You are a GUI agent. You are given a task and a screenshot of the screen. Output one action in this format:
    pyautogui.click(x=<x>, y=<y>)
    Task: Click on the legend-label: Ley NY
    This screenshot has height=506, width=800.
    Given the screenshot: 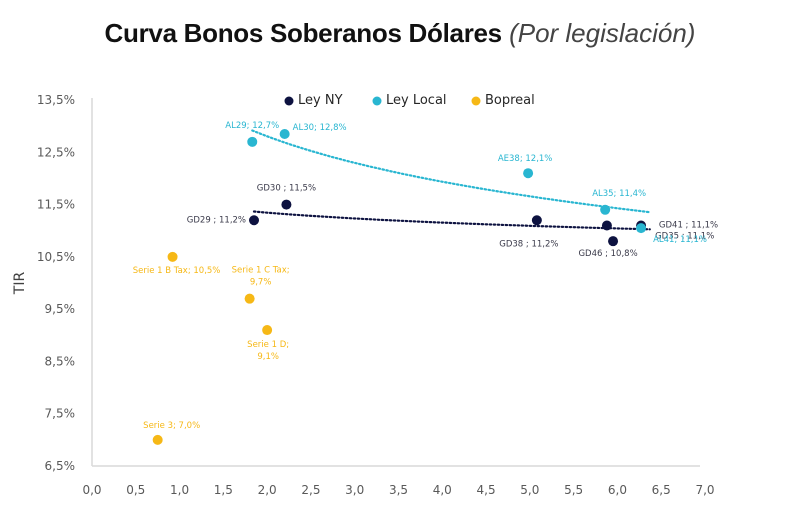 What is the action you would take?
    pyautogui.click(x=320, y=100)
    